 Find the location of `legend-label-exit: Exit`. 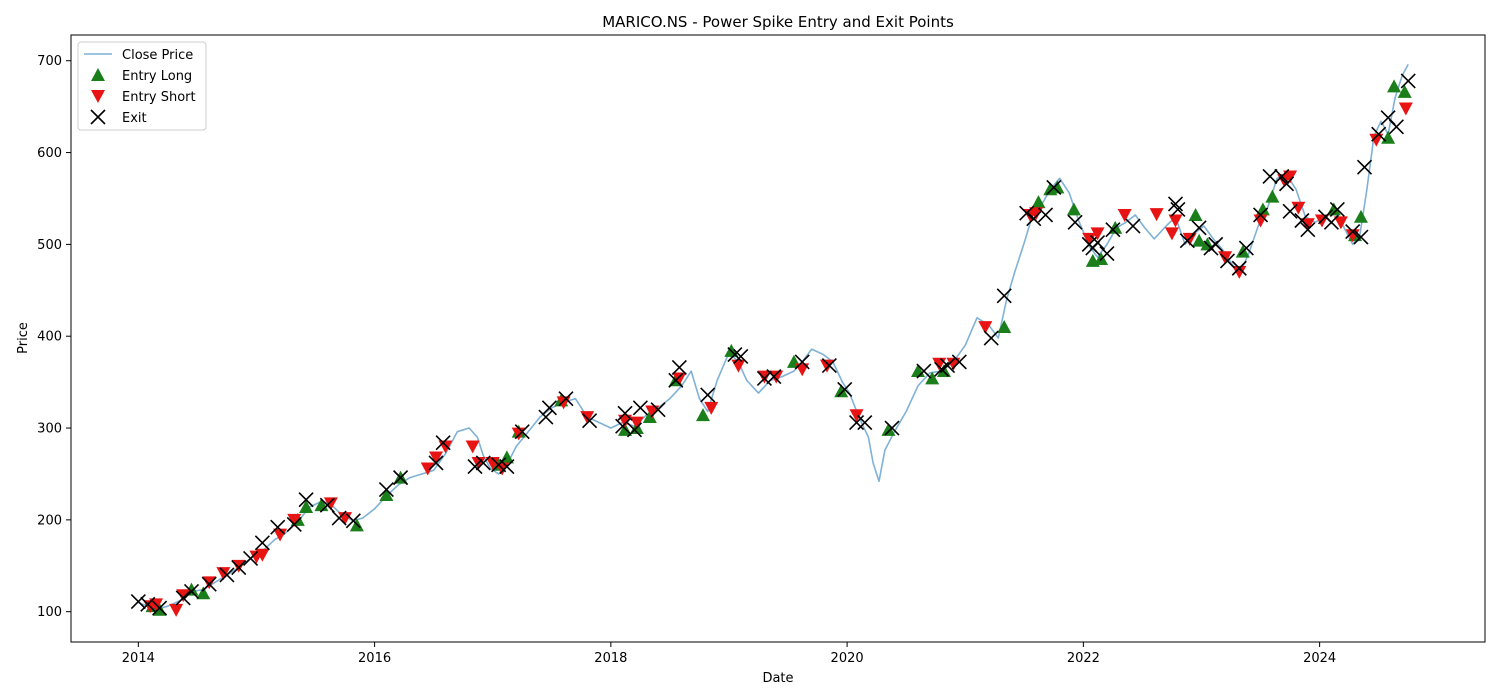

legend-label-exit: Exit is located at coordinates (134, 118).